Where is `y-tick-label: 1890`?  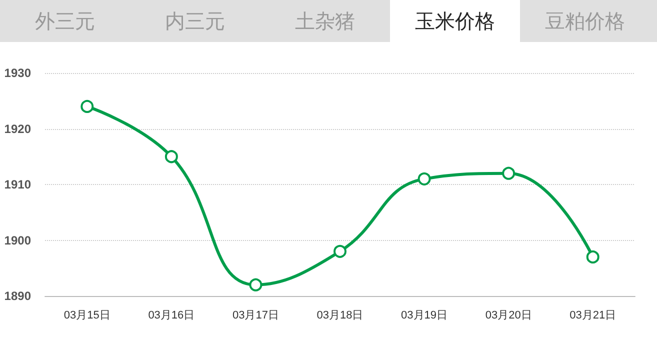 y-tick-label: 1890 is located at coordinates (18, 296).